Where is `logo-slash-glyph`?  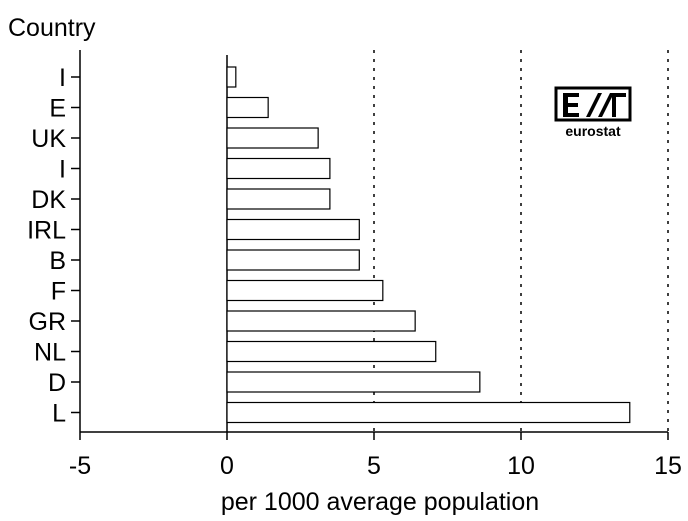
logo-slash-glyph is located at coordinates (600, 105).